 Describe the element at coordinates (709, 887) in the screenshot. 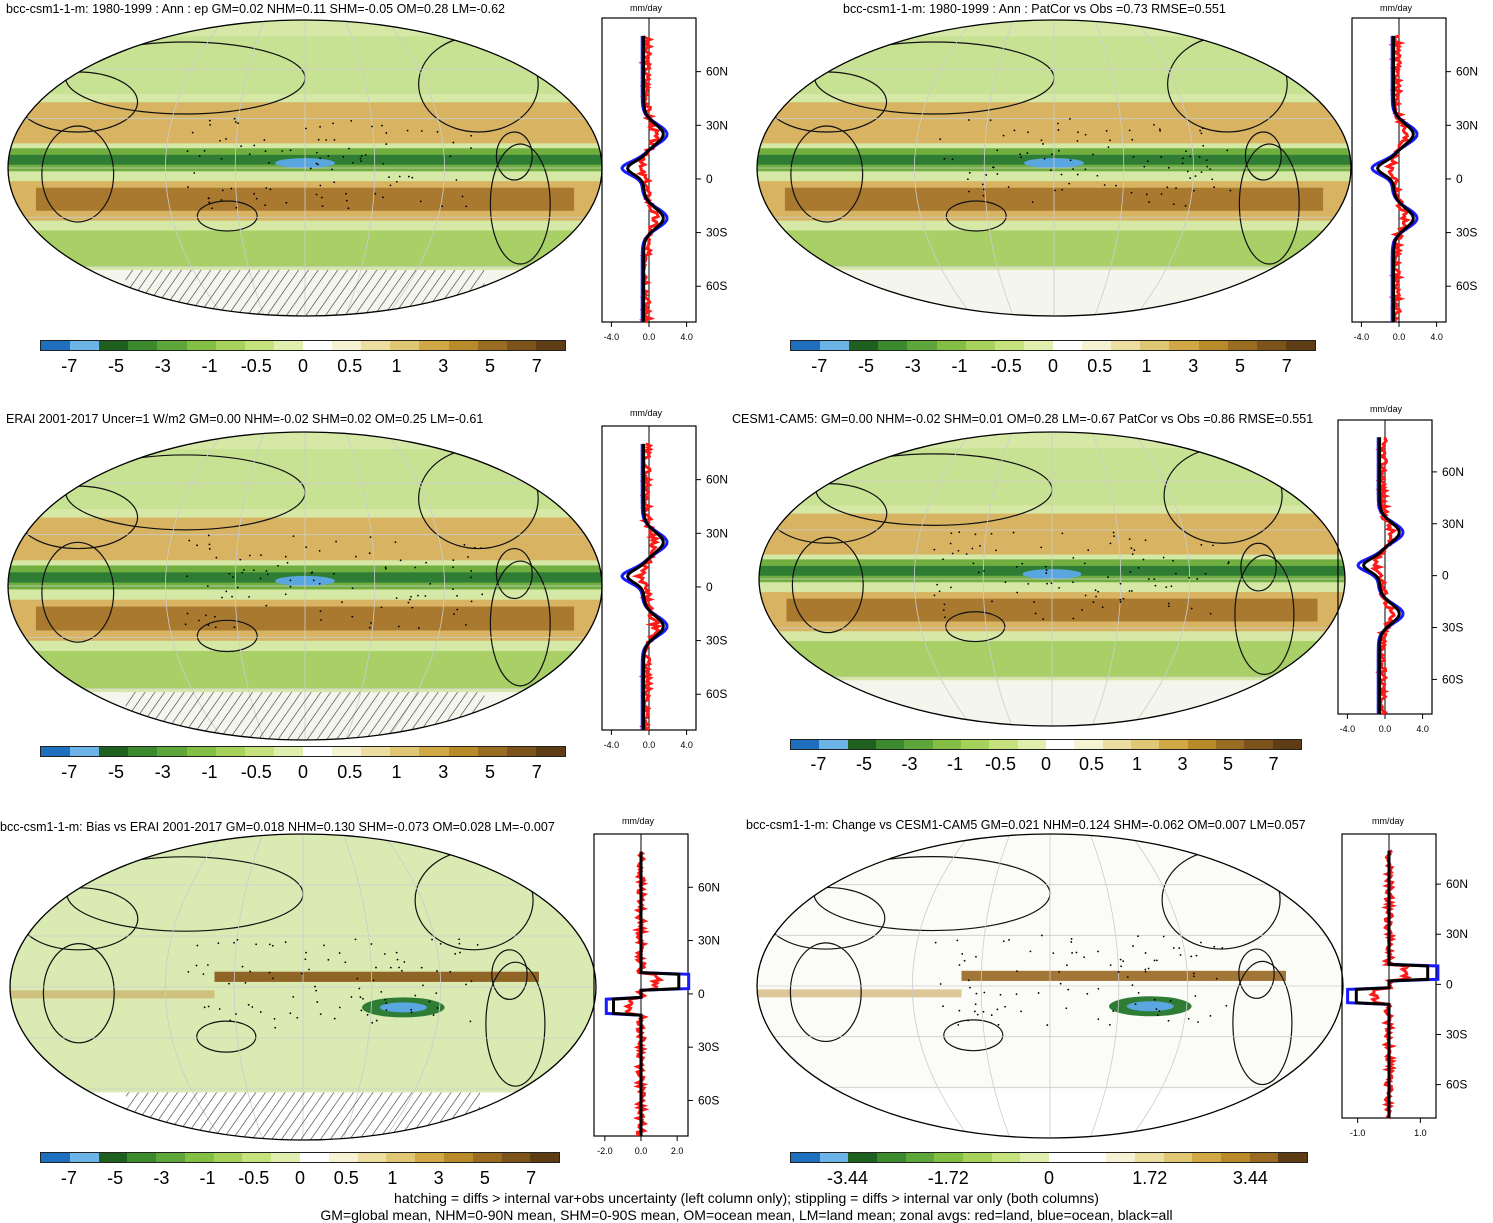

I see `lat-tick-label: 60N` at that location.